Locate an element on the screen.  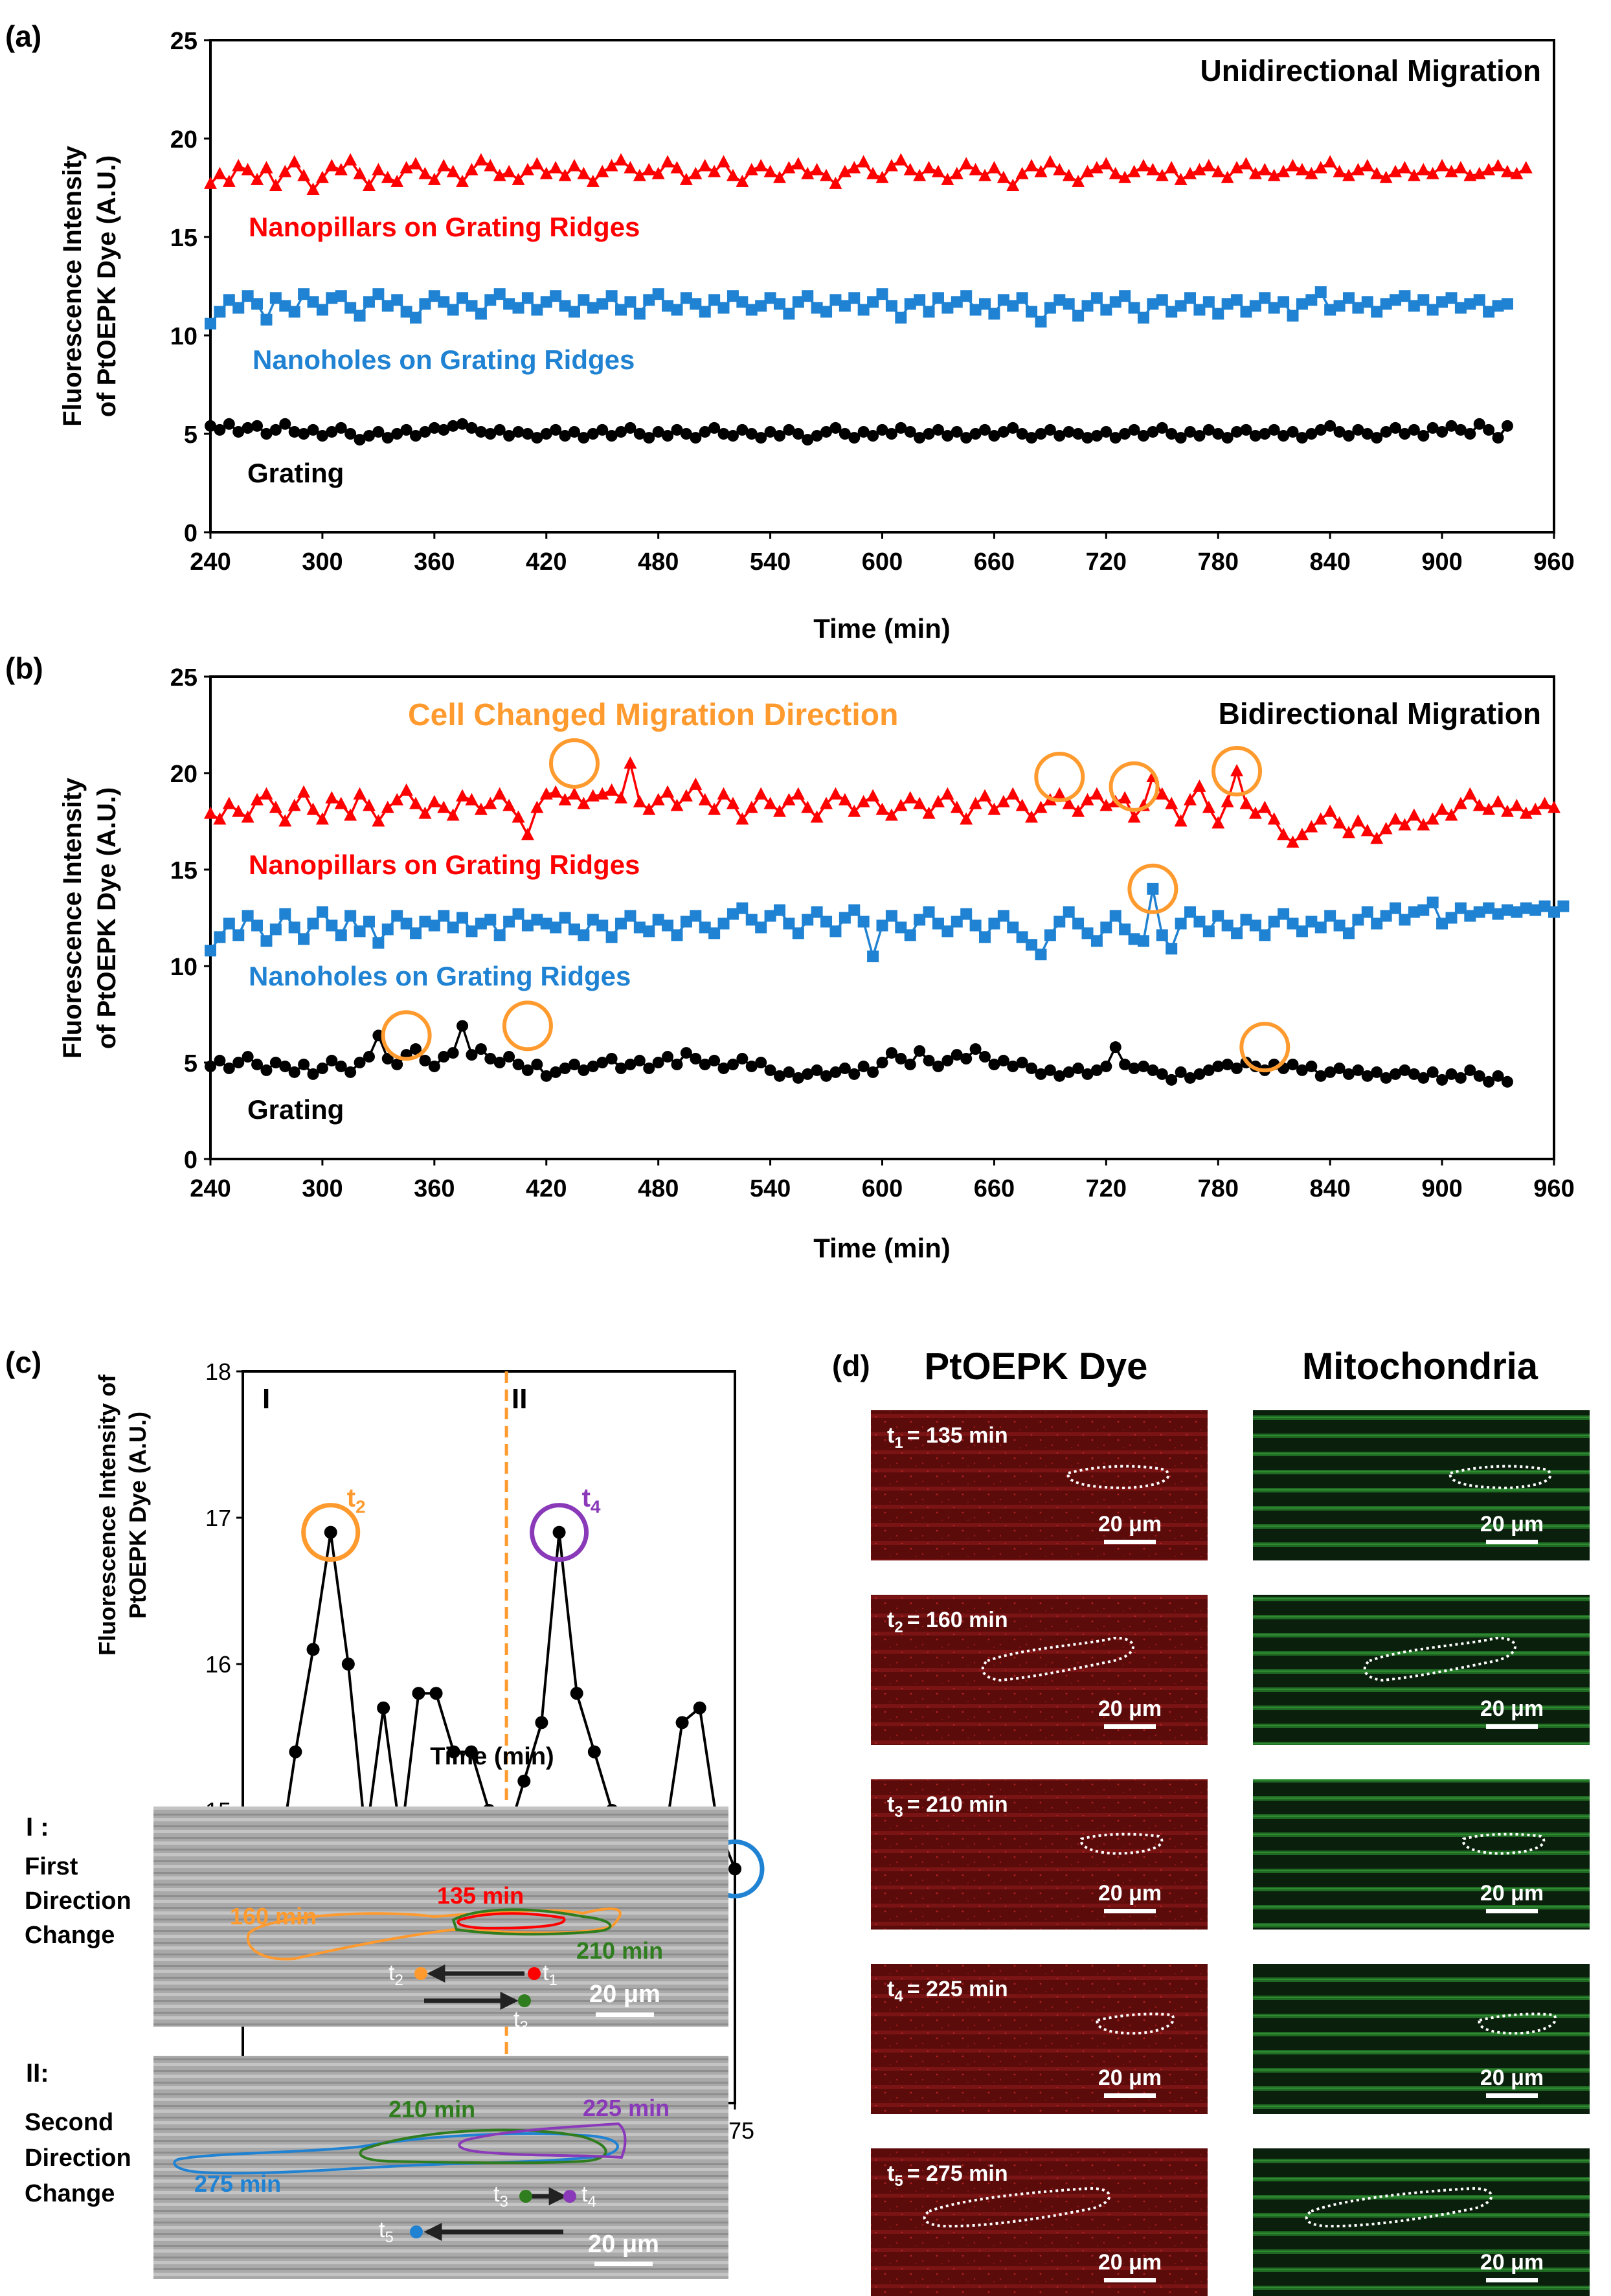
label-t3-time: 210 min is located at coordinates (432, 2109).